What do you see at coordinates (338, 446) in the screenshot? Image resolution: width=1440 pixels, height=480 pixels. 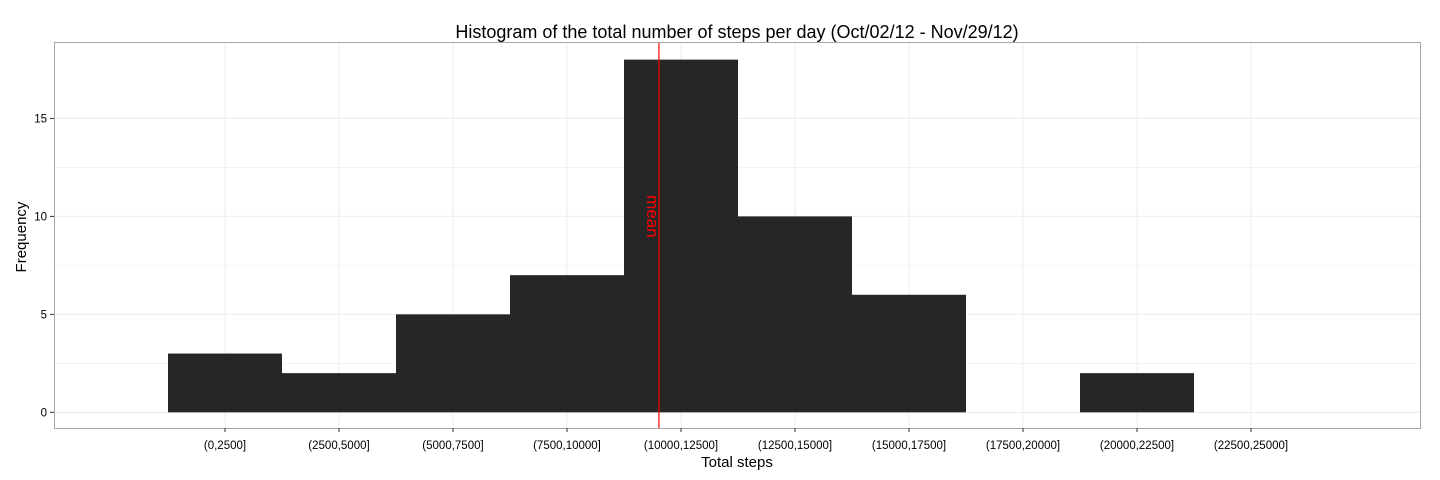 I see `x-tick-label: (2500,5000]` at bounding box center [338, 446].